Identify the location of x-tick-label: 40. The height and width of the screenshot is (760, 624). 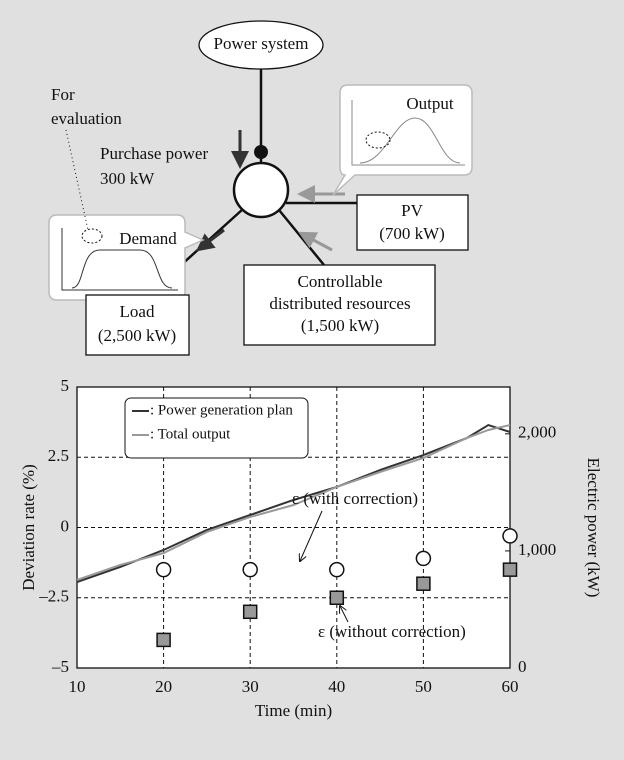
(336, 686).